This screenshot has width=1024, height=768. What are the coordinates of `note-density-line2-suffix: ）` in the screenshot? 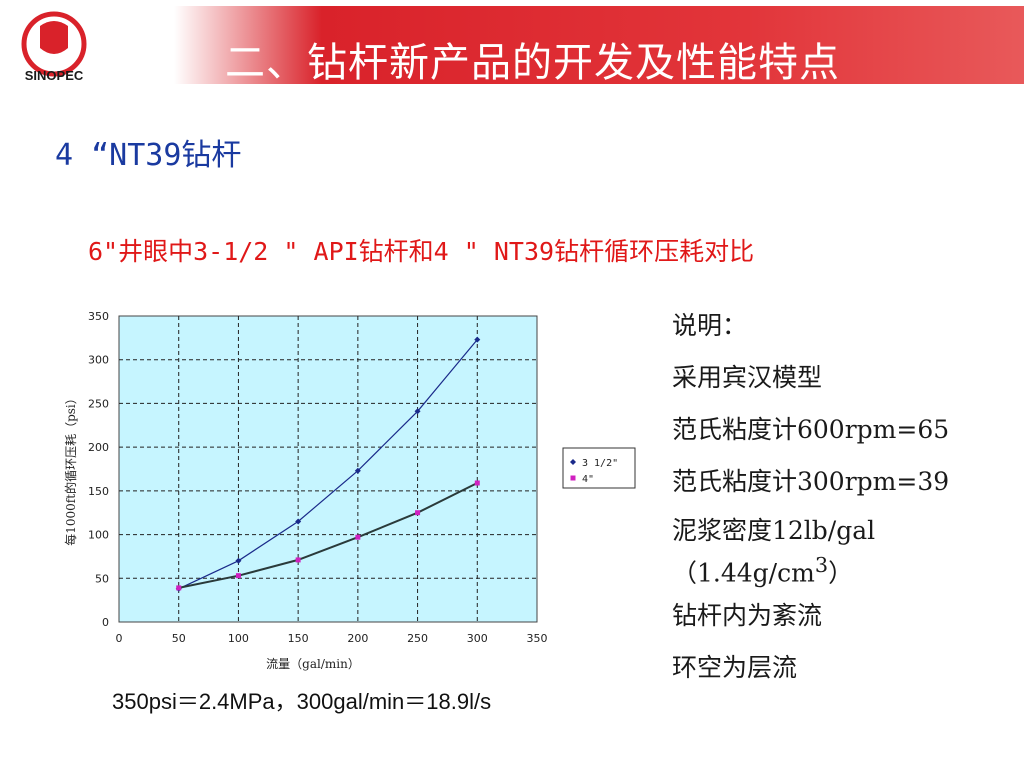 It's located at (841, 573).